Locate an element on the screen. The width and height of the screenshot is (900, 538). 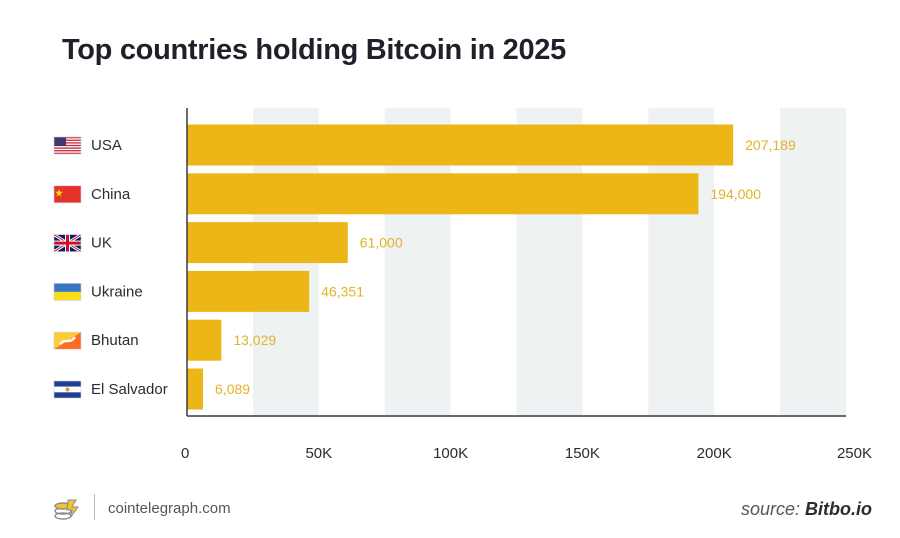
footer-divider is located at coordinates (94, 507).